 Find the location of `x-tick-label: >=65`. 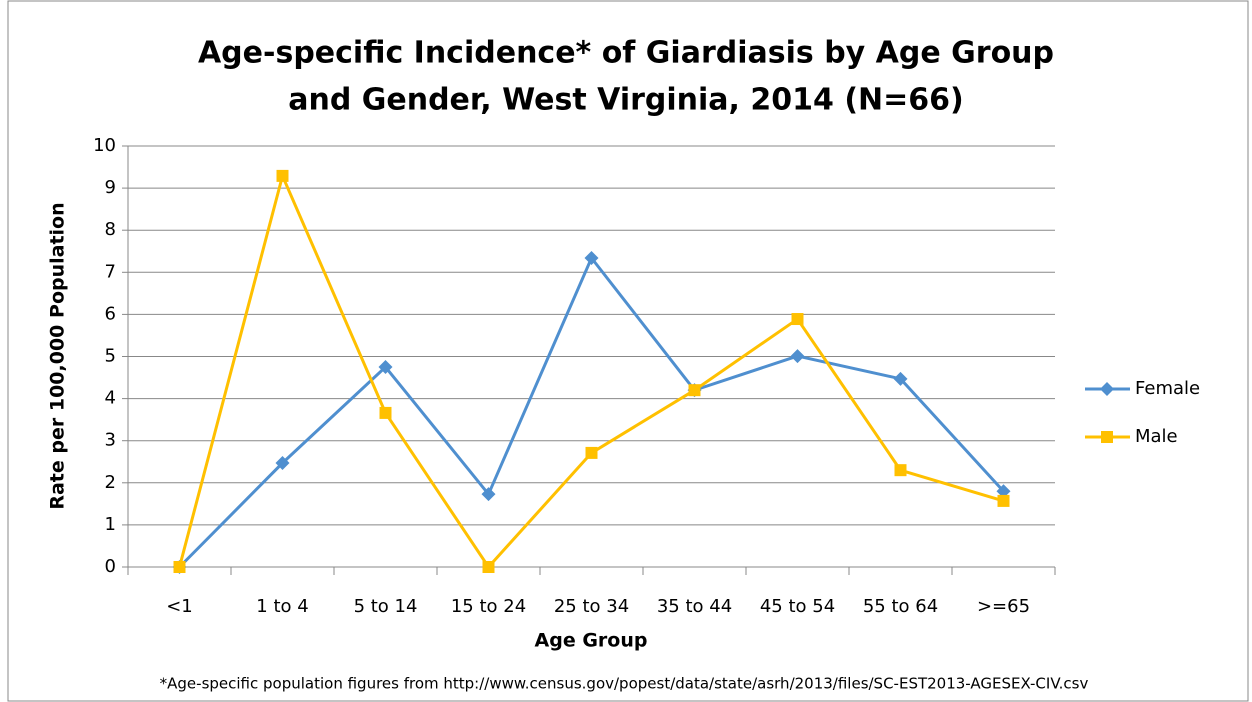

x-tick-label: >=65 is located at coordinates (1003, 606).